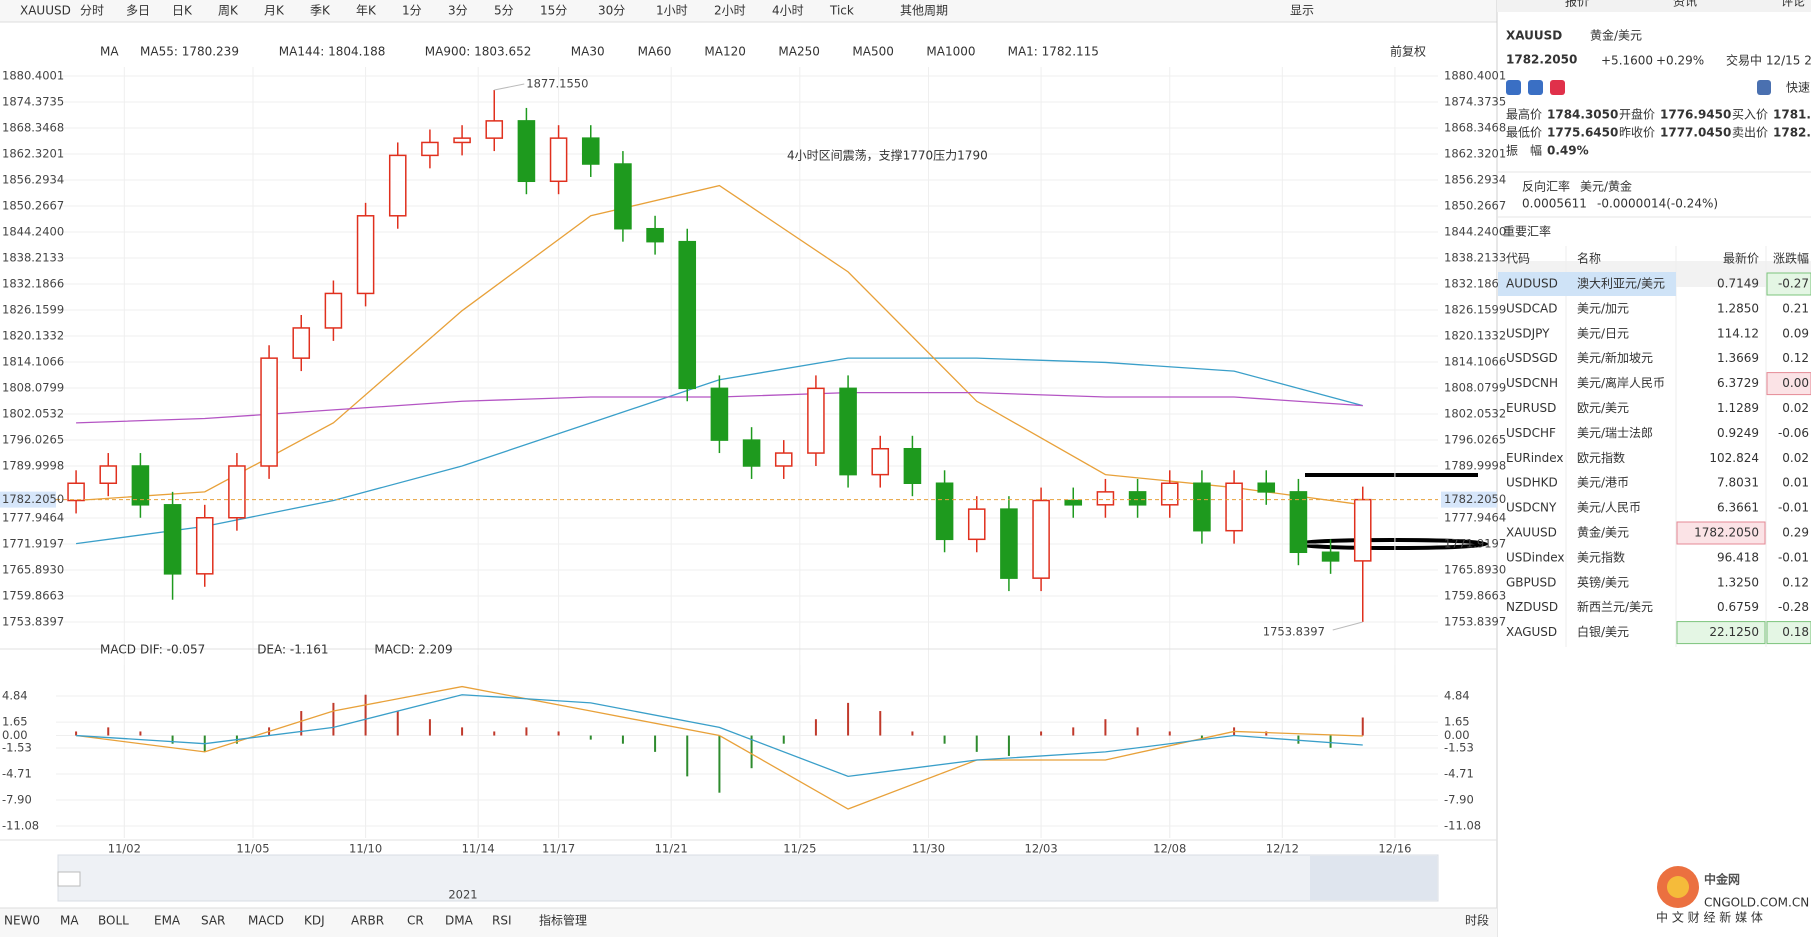  Describe the element at coordinates (213, 921) in the screenshot. I see `indicator-button: SAR` at that location.